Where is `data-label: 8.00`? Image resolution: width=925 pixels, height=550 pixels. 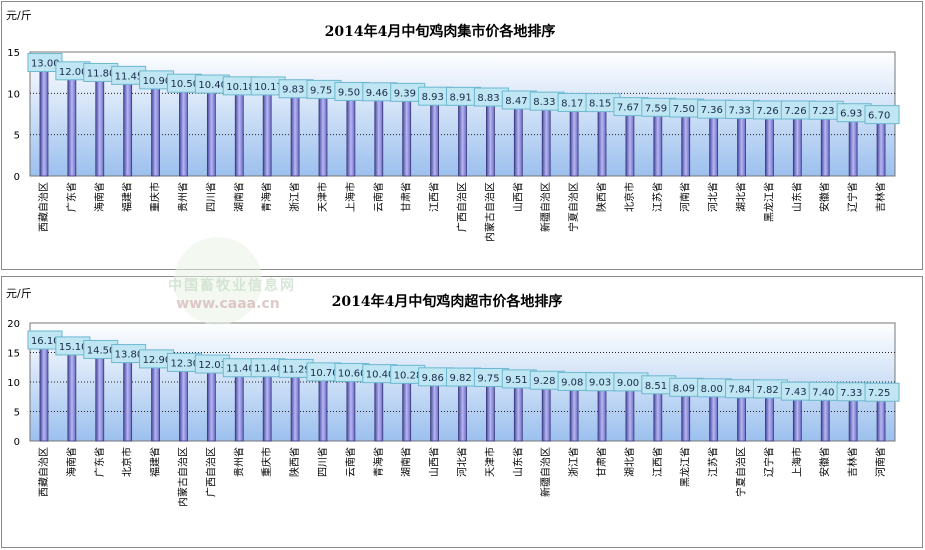
data-label: 8.00 is located at coordinates (712, 389).